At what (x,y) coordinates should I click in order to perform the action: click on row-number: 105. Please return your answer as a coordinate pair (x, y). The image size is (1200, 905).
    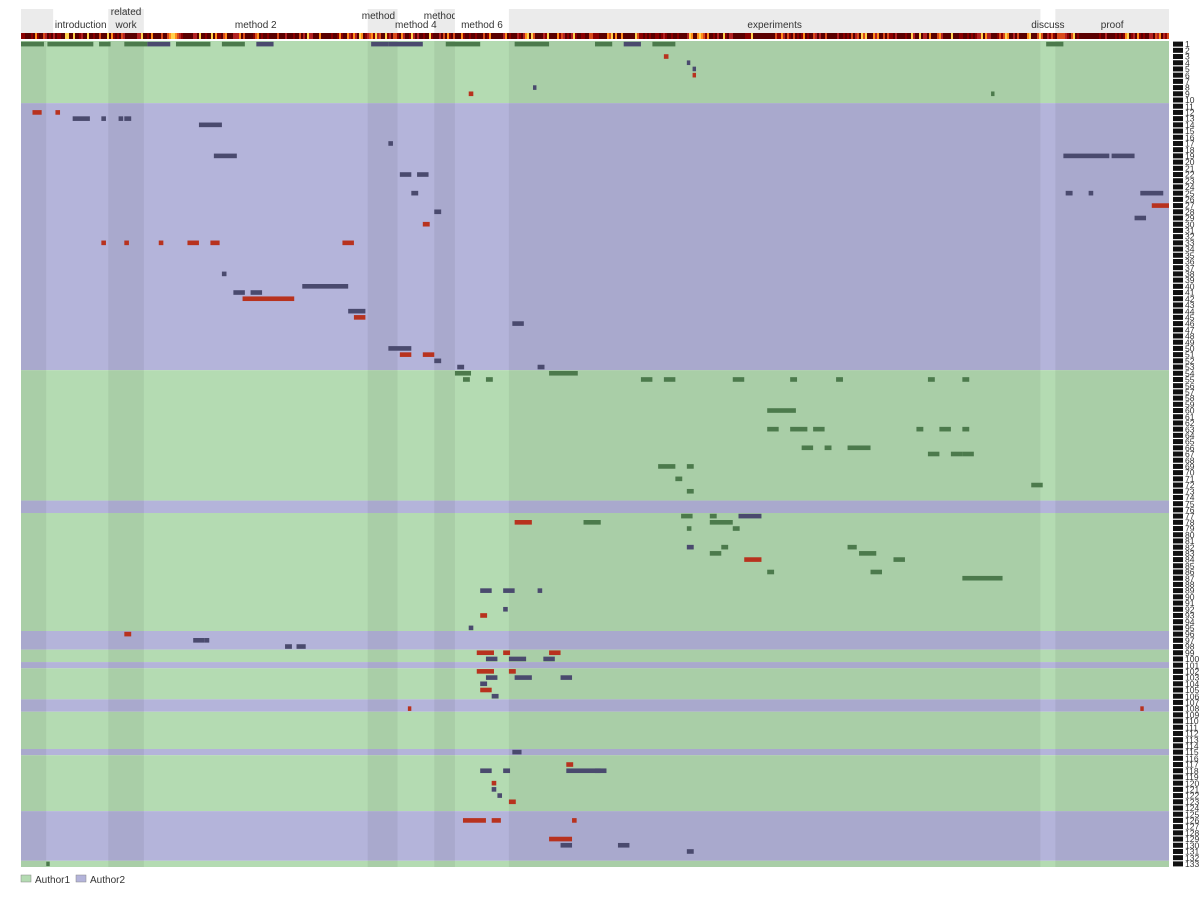
    Looking at the image, I should click on (1192, 690).